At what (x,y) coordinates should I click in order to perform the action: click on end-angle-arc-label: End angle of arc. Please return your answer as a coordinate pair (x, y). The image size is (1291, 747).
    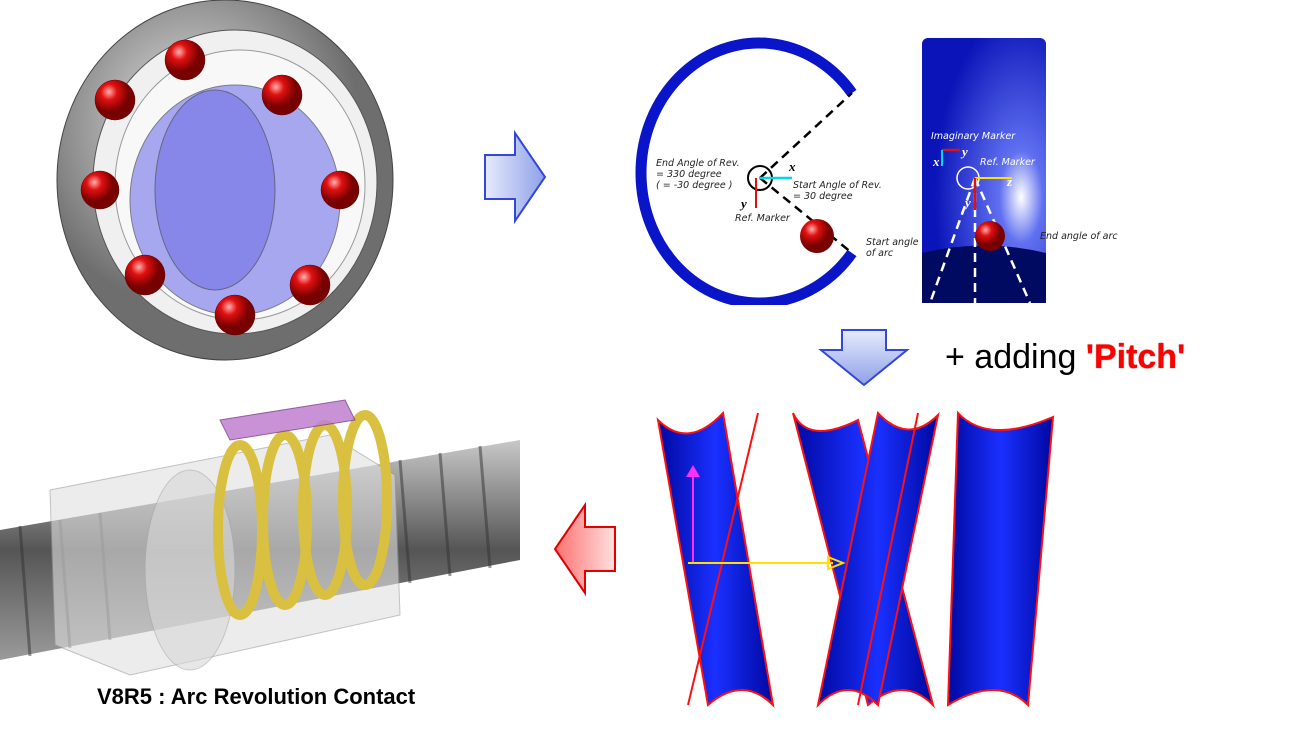
    Looking at the image, I should click on (1079, 236).